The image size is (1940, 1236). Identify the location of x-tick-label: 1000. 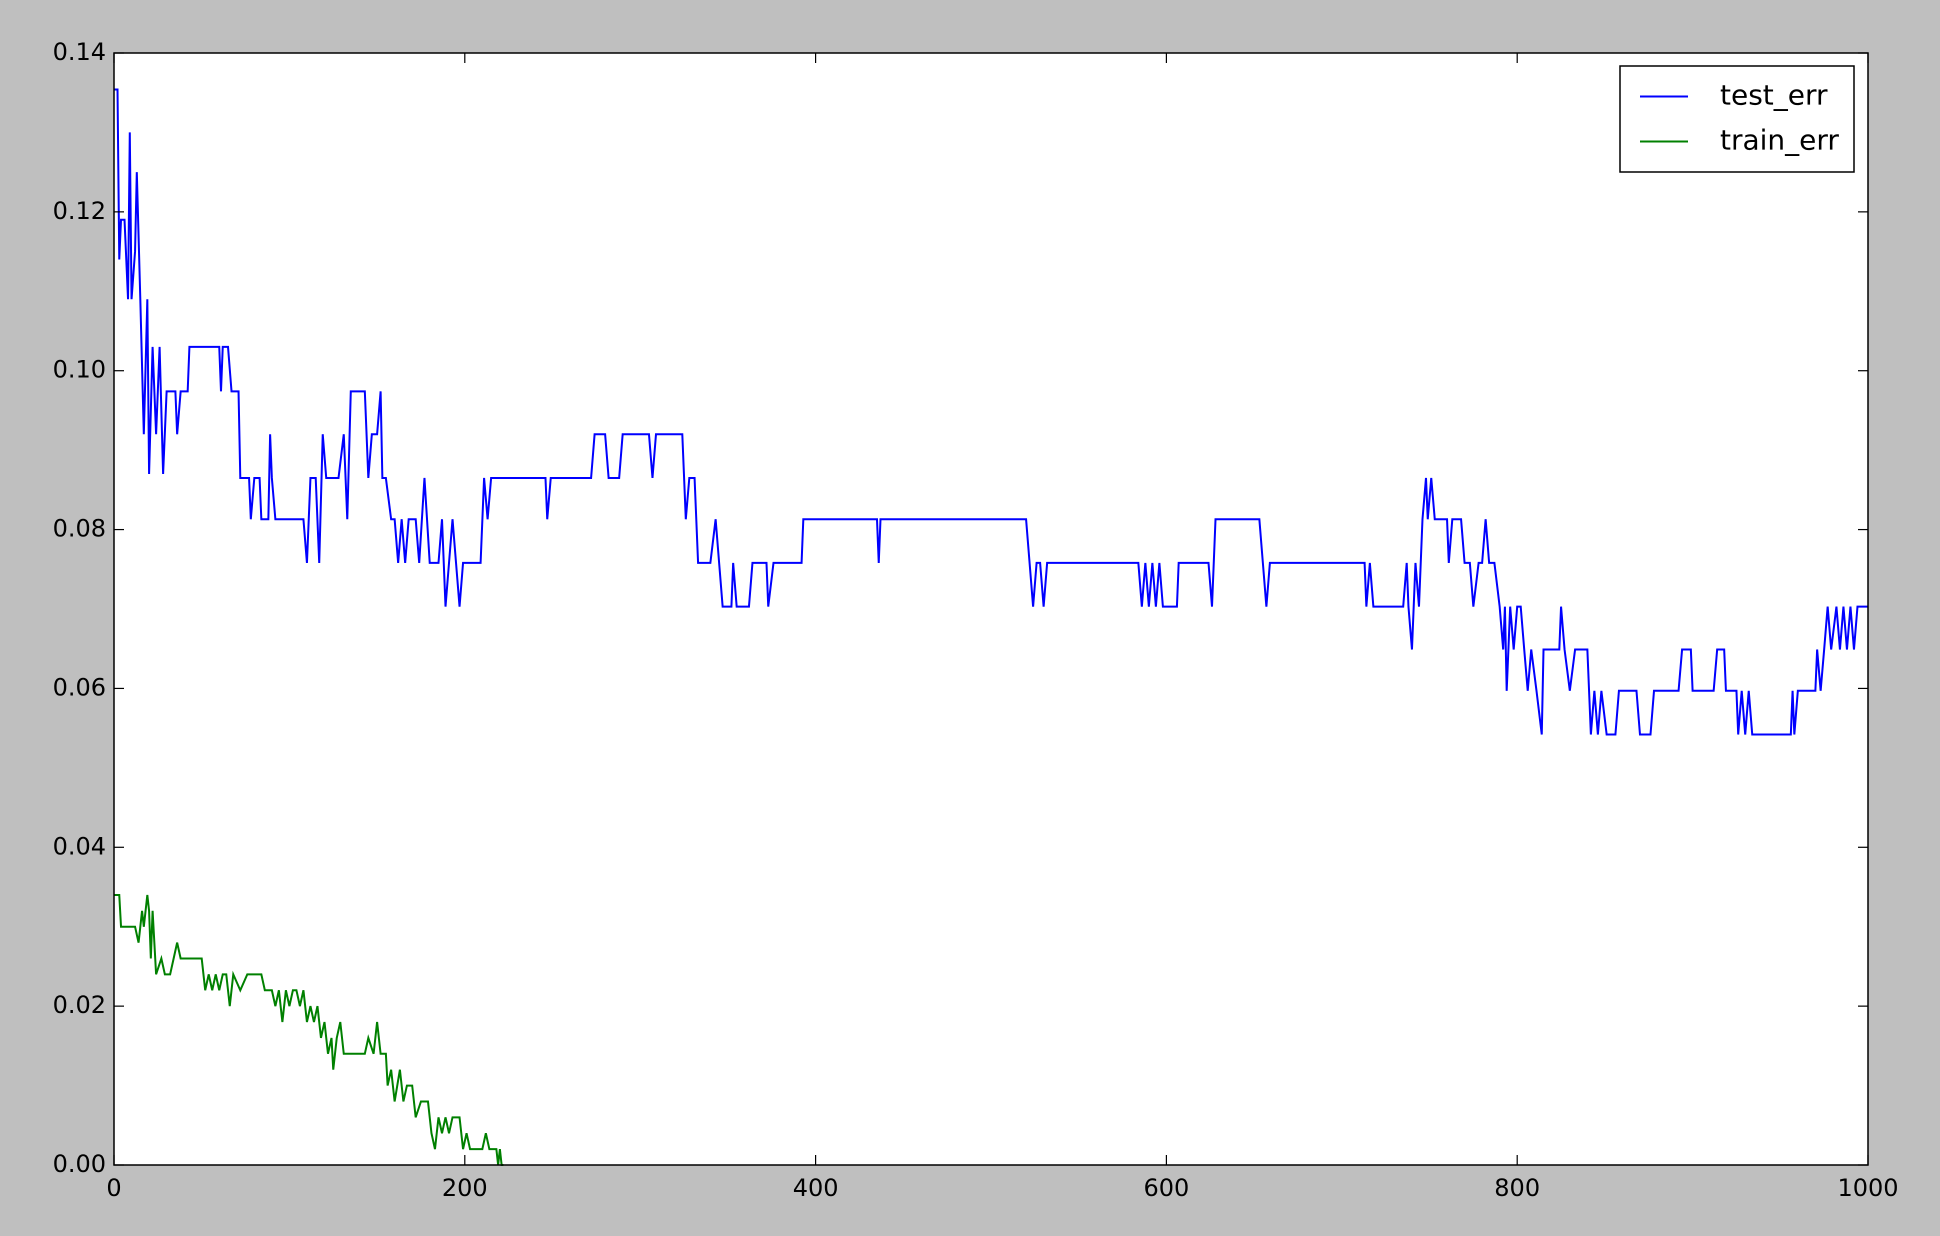
(1867, 1188).